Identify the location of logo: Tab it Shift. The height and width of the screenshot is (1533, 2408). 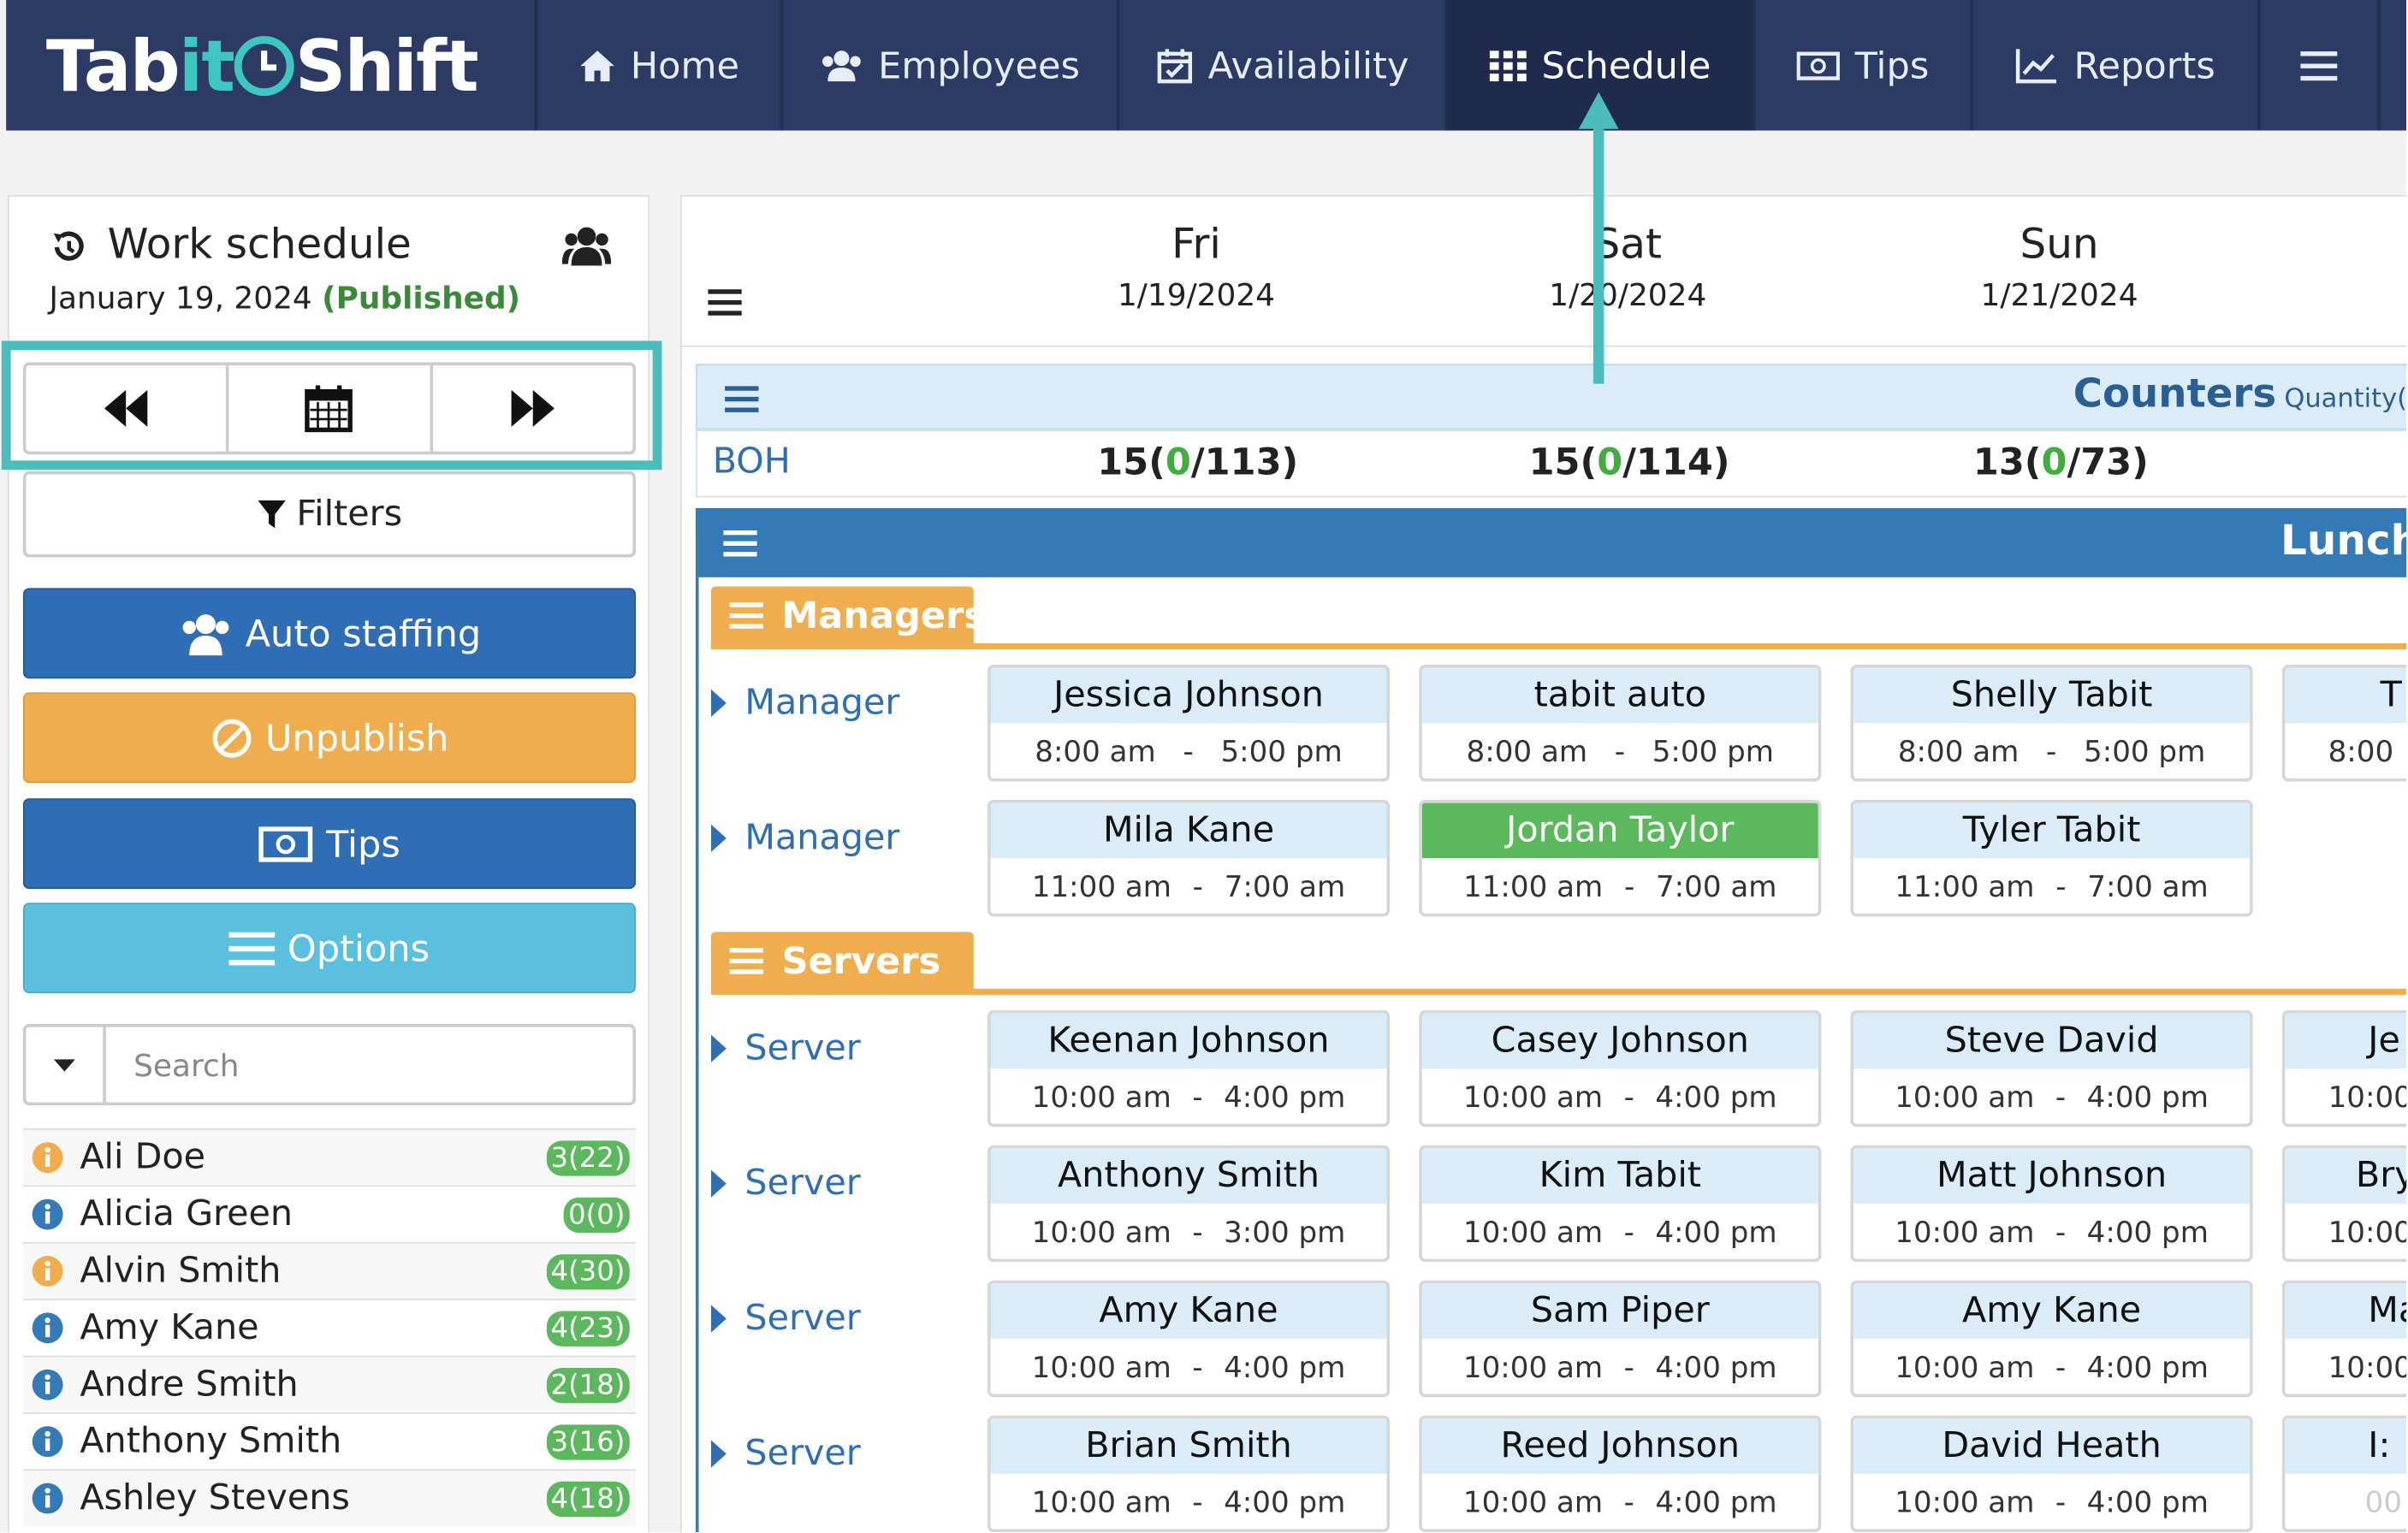
(262, 66).